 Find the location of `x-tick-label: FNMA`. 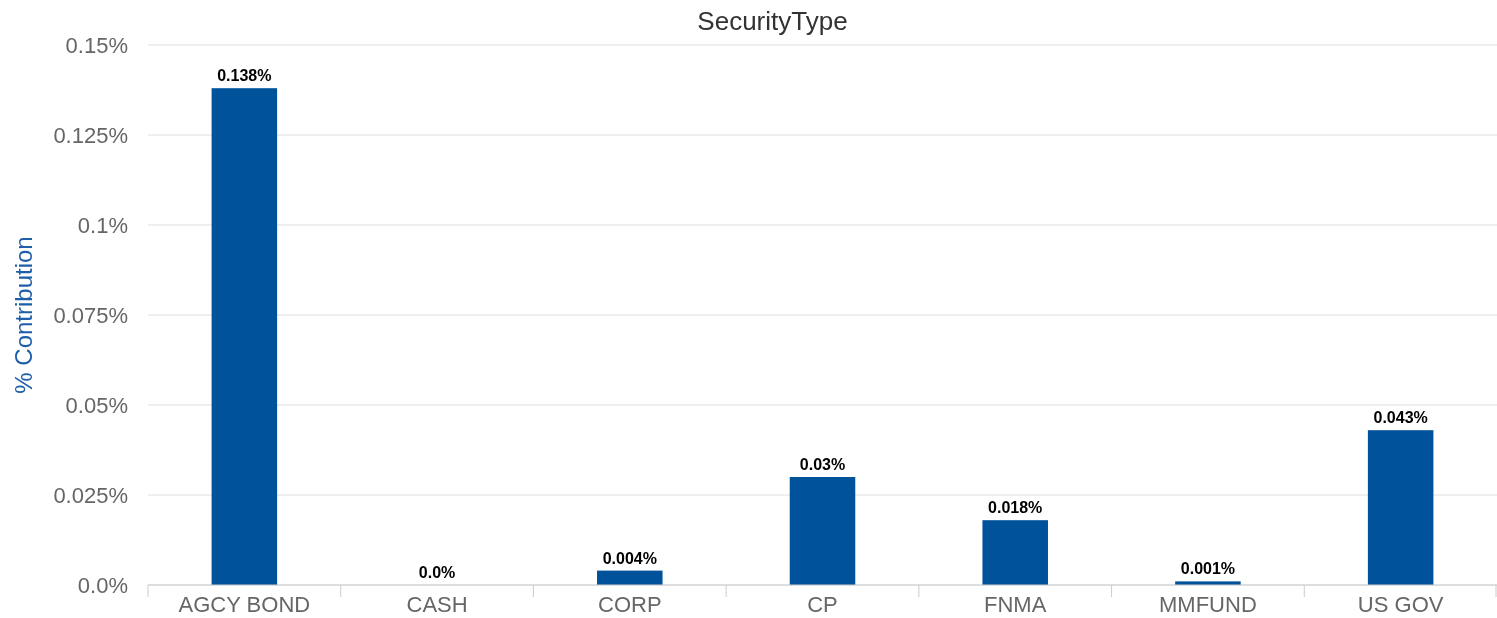

x-tick-label: FNMA is located at coordinates (1015, 604).